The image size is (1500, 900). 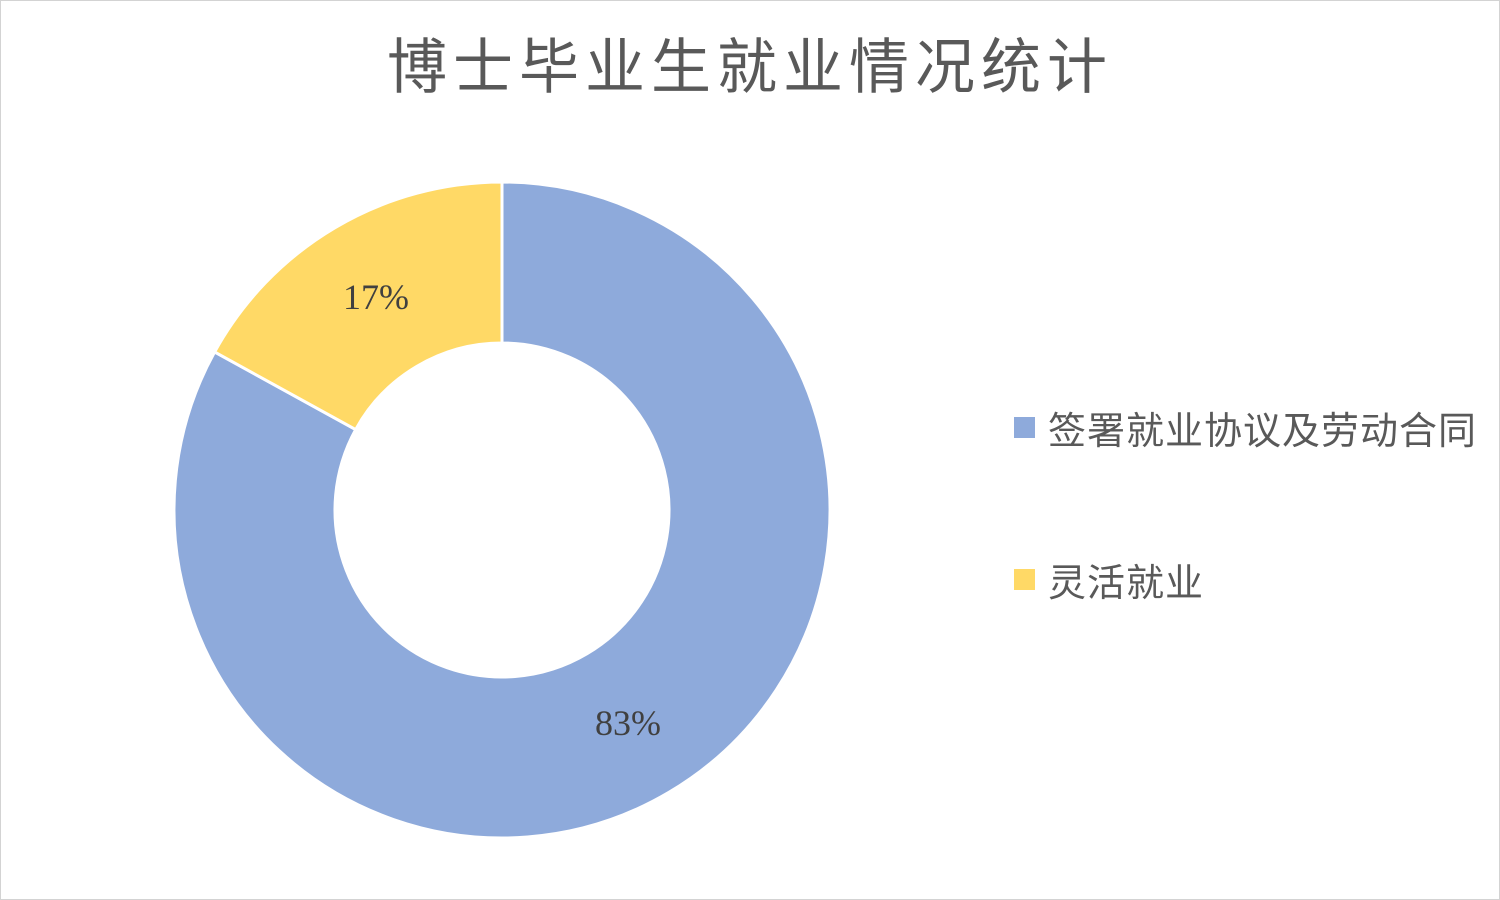 What do you see at coordinates (1245, 579) in the screenshot?
I see `legend-item-flexible-employment: 灵活就业` at bounding box center [1245, 579].